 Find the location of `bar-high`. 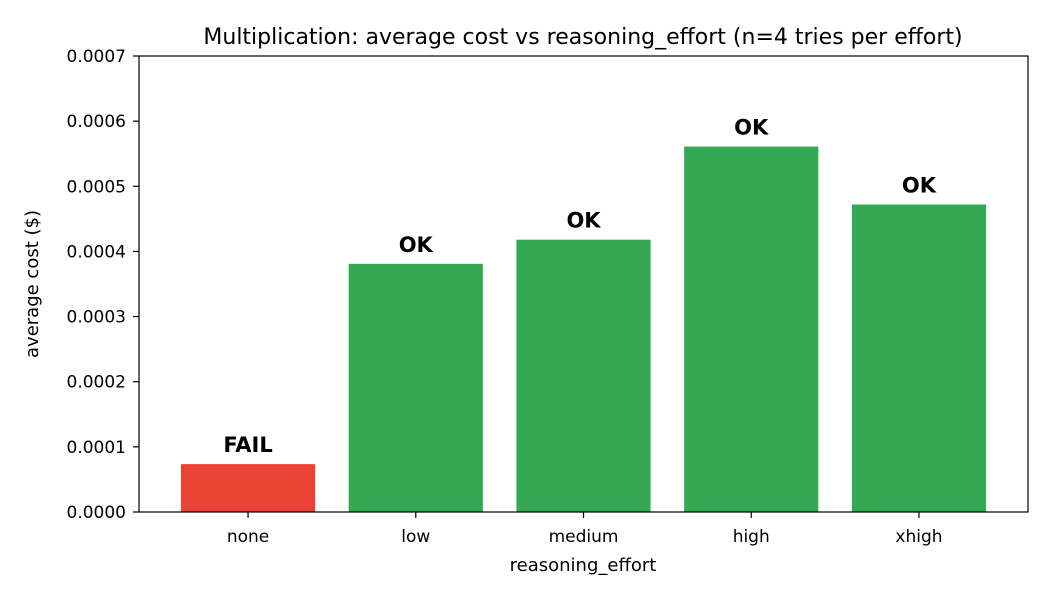

bar-high is located at coordinates (751, 329).